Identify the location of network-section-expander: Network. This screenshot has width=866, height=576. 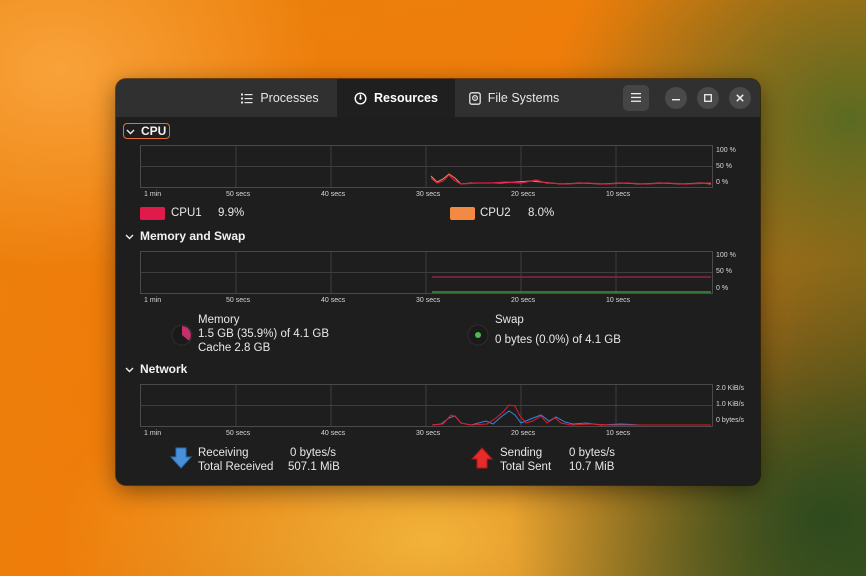
(156, 369).